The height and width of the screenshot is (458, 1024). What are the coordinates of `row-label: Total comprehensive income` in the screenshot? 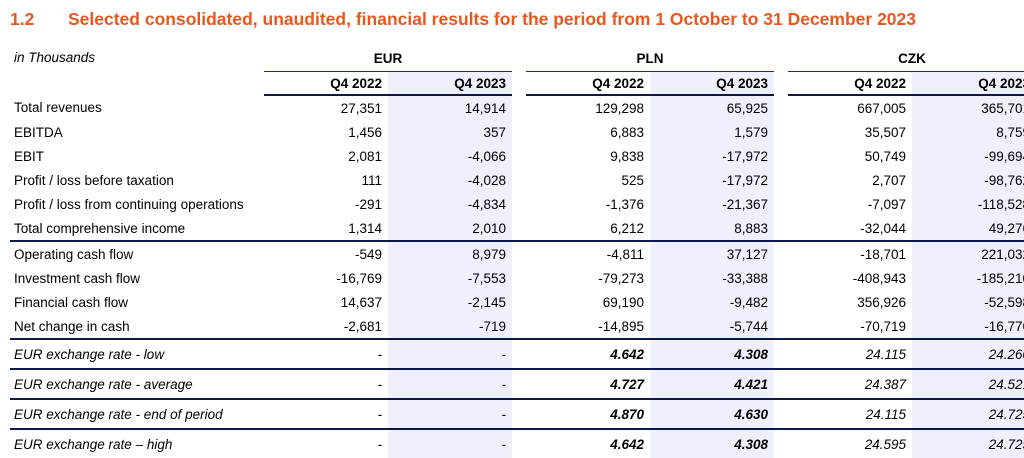 It's located at (137, 229).